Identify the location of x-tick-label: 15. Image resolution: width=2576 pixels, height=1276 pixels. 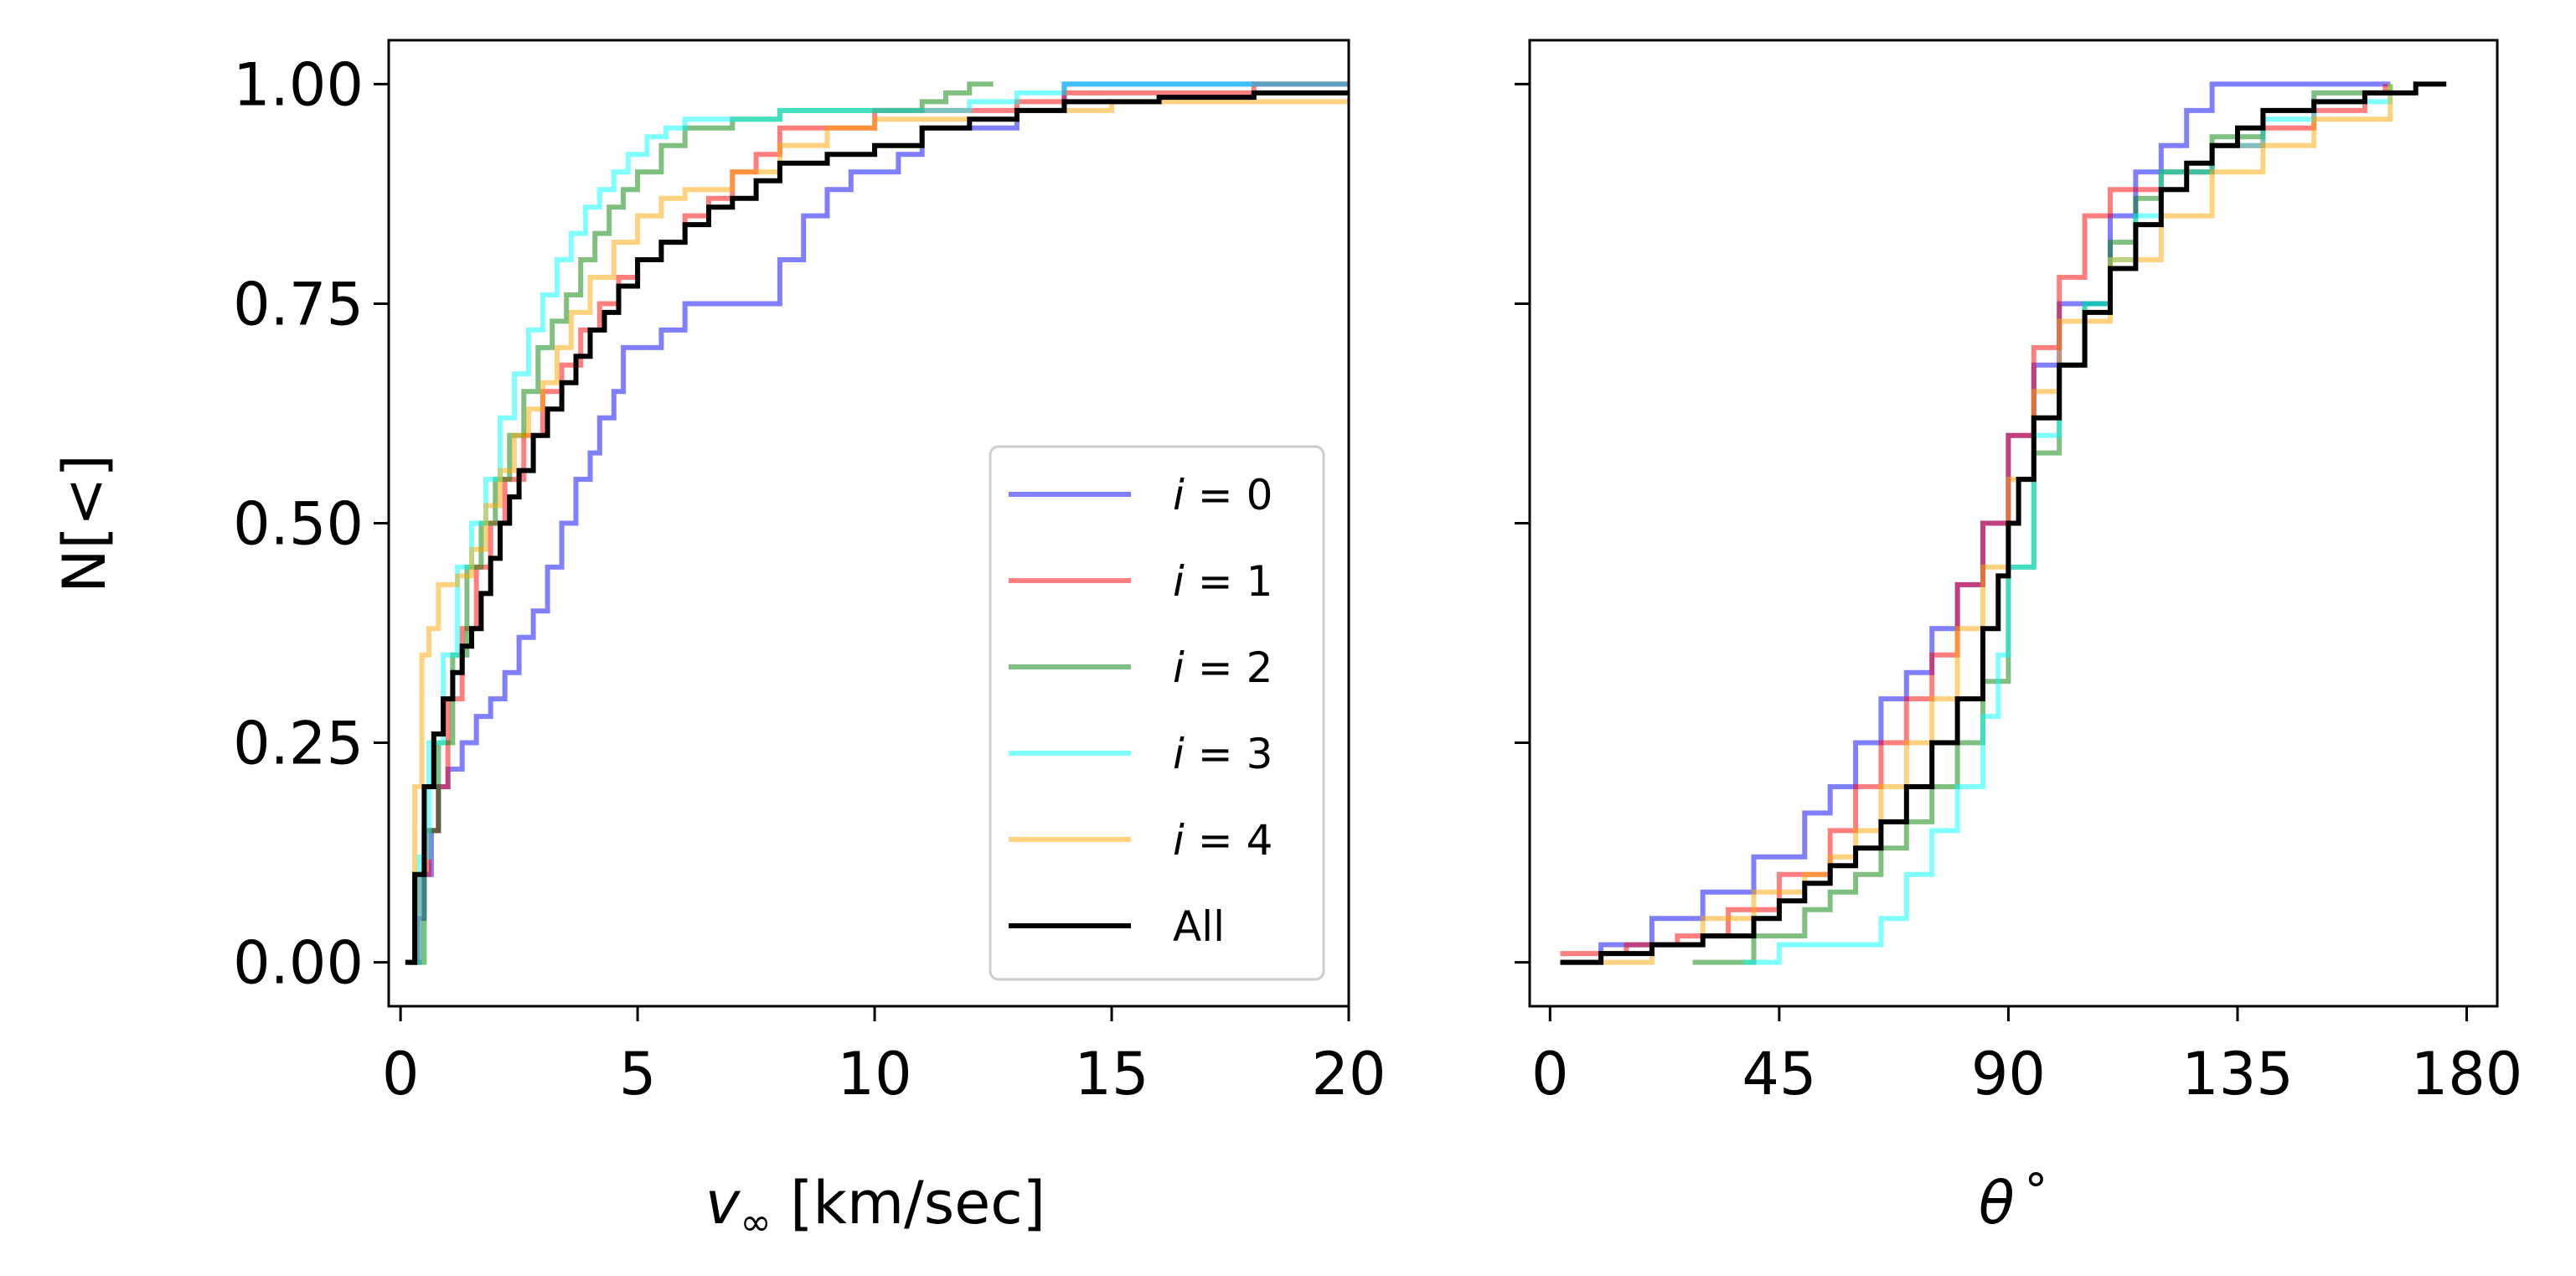
(1111, 1074).